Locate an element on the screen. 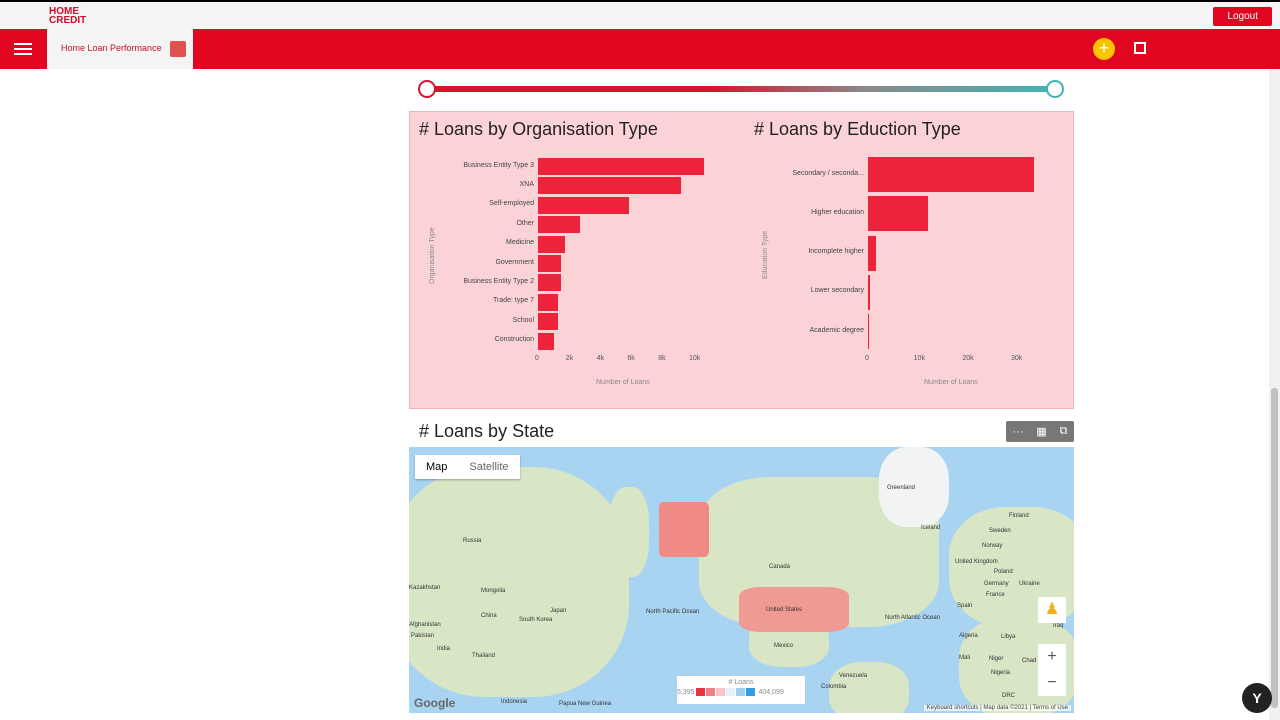  home-credit-logo: HOME CREDIT is located at coordinates (68, 16).